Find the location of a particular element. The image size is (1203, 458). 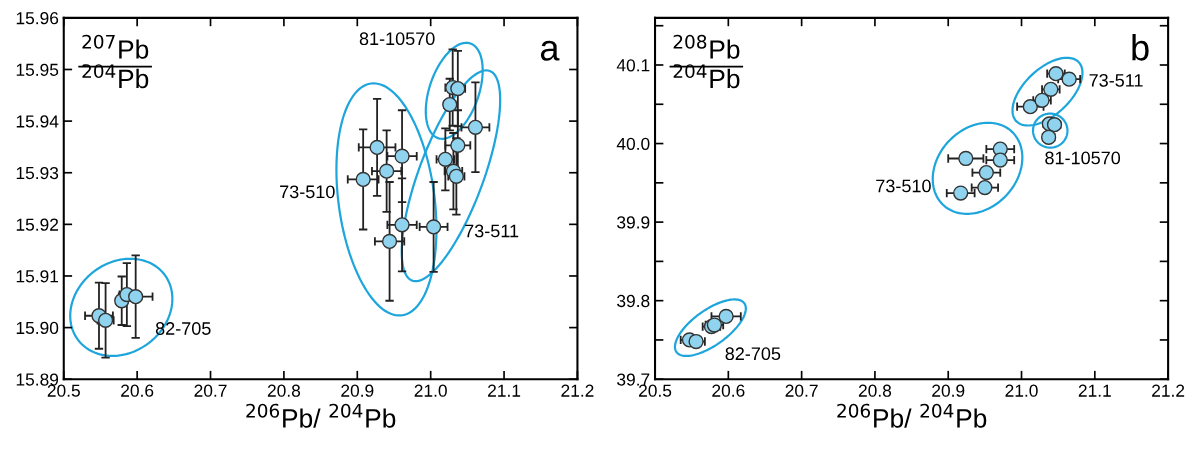

y-tick-label: 40.1 is located at coordinates (633, 65).